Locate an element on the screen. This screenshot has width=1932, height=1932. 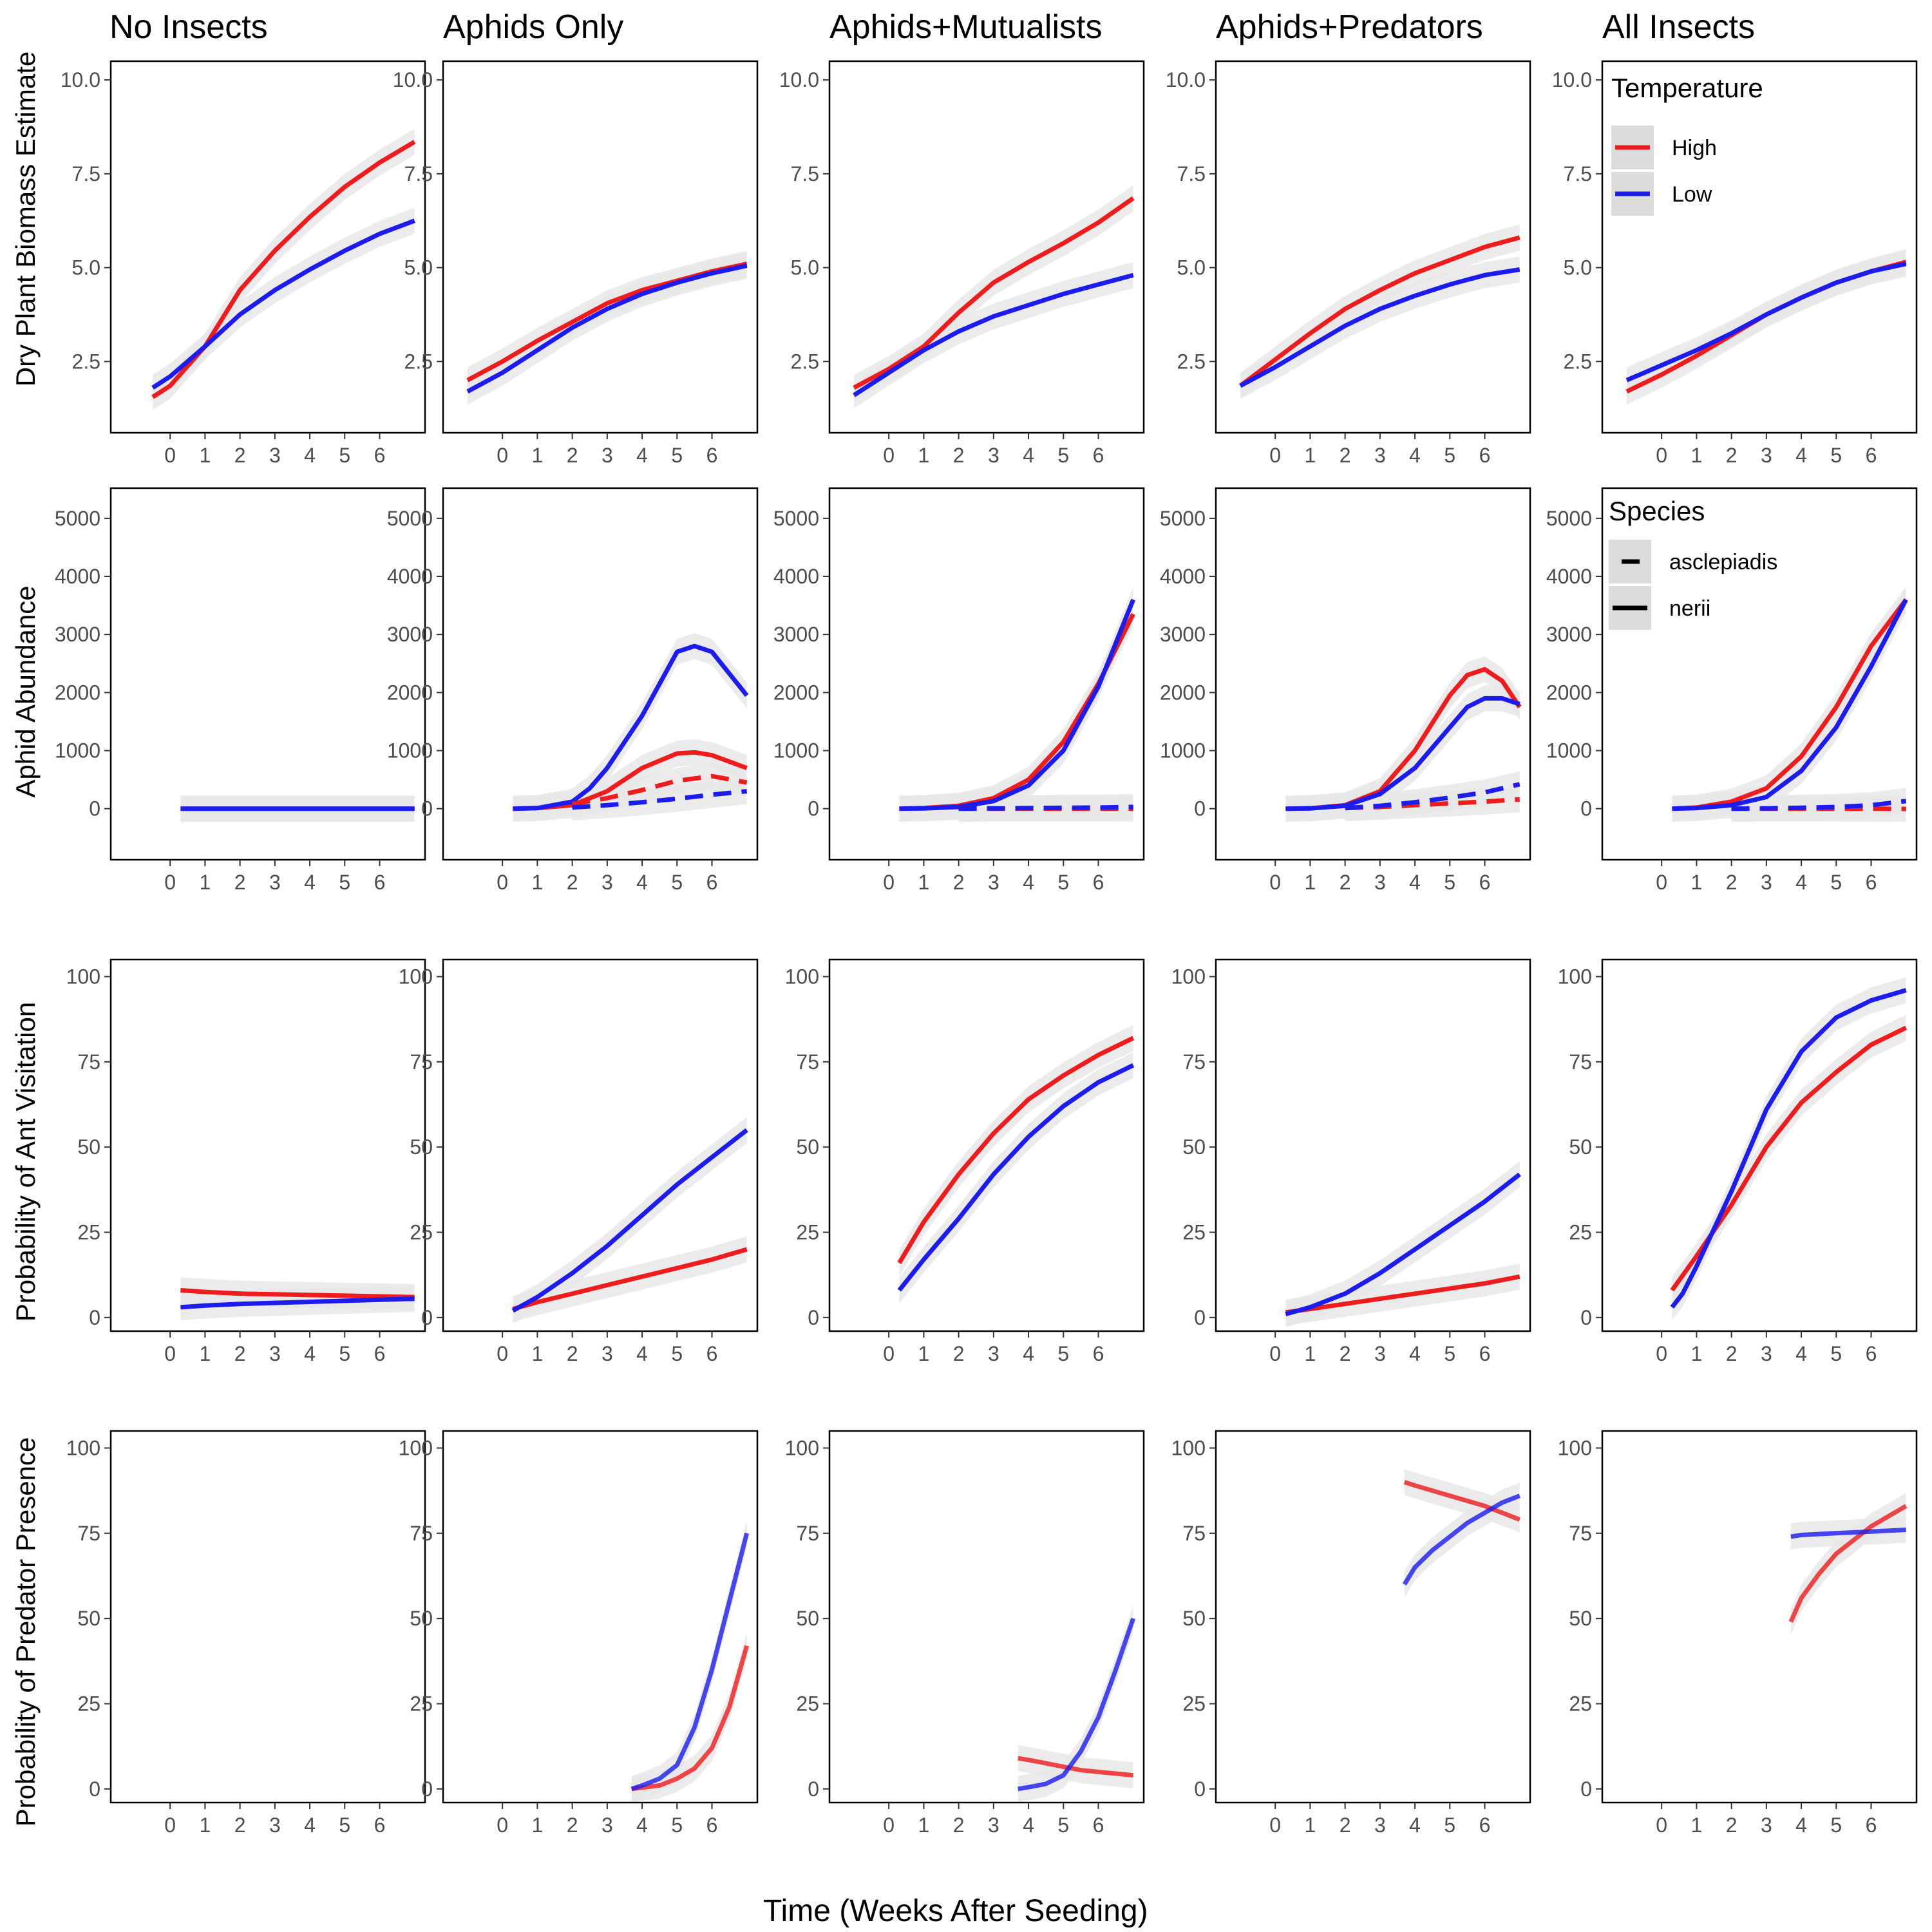
y-tick-label: 5000 is located at coordinates (410, 518).